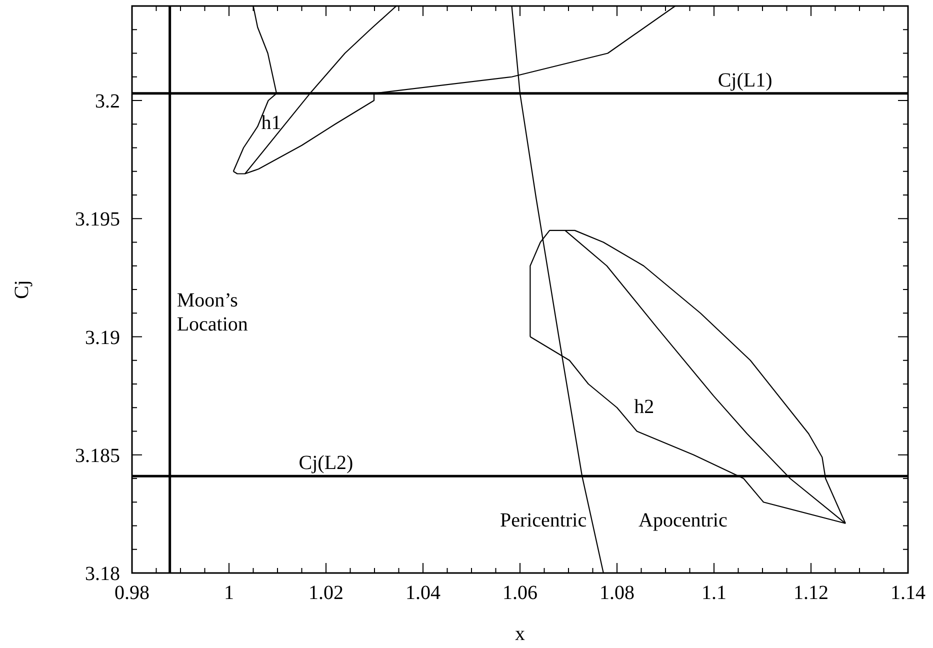  Describe the element at coordinates (102, 337) in the screenshot. I see `y-tick-label: 3.19` at that location.